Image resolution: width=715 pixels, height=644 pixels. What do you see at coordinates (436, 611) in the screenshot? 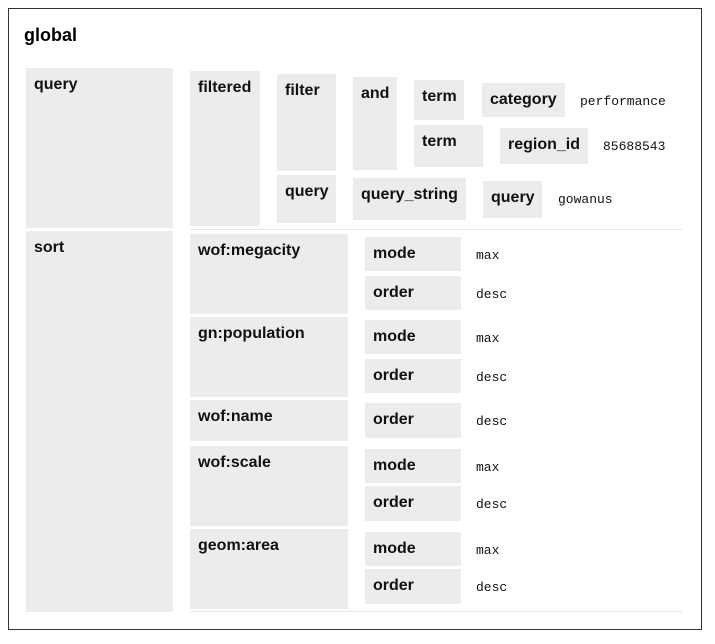
I see `sort-bottom-divider` at bounding box center [436, 611].